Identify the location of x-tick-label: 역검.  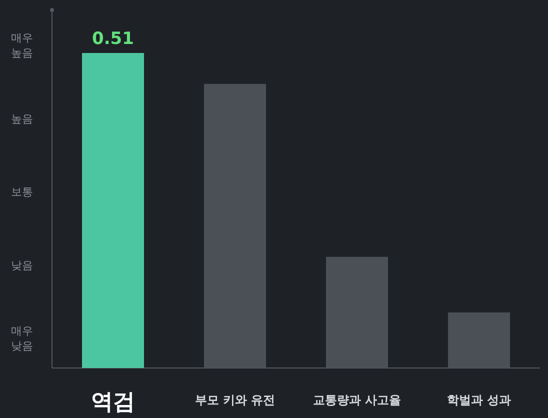
(113, 402).